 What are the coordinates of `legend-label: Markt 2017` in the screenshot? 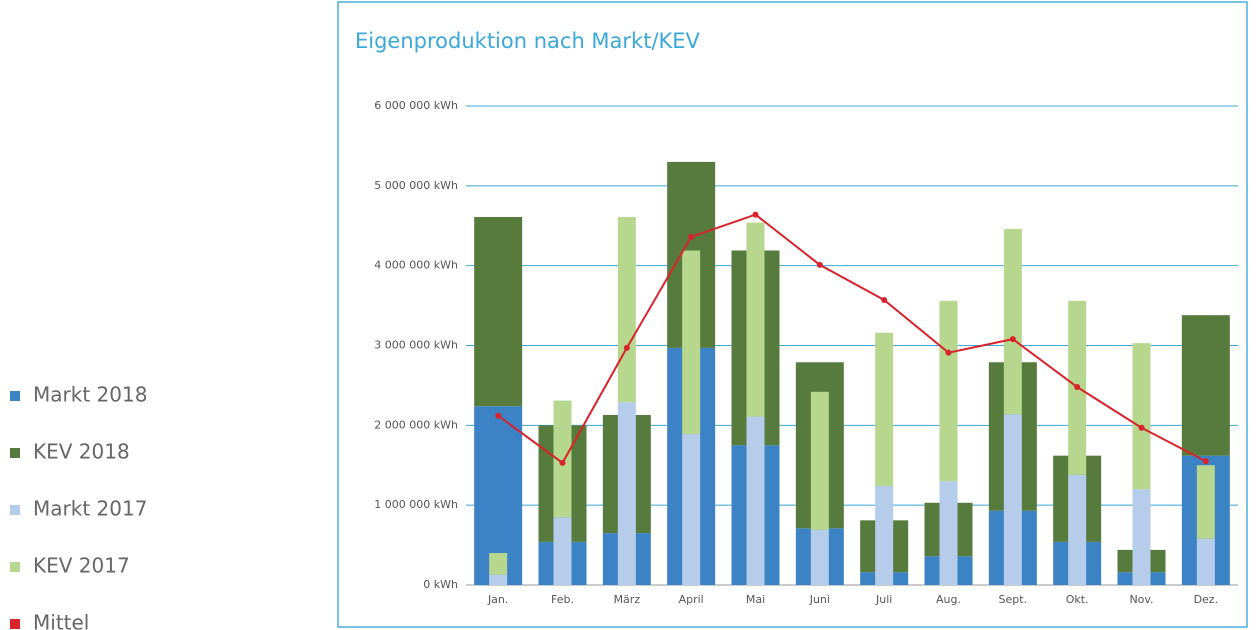 It's located at (90, 509).